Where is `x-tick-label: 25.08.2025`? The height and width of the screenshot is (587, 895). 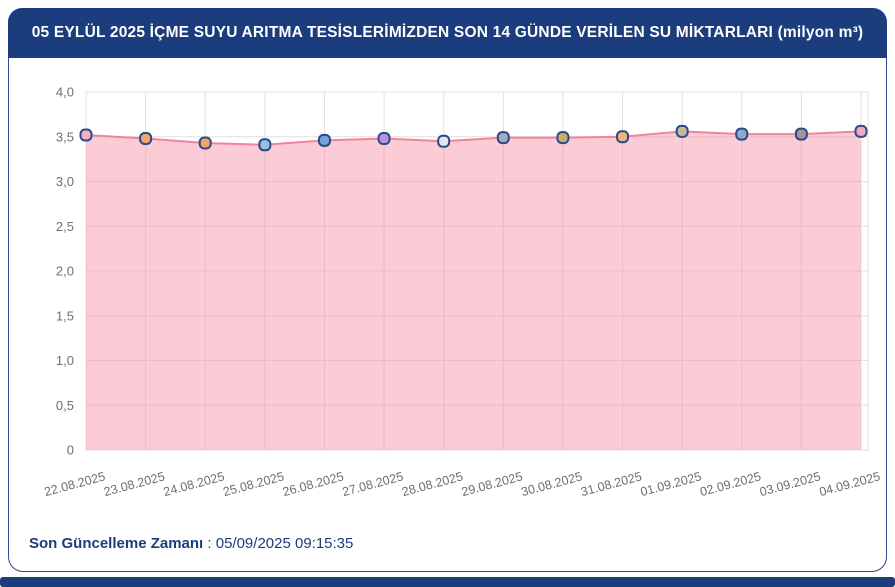
x-tick-label: 25.08.2025 is located at coordinates (254, 484).